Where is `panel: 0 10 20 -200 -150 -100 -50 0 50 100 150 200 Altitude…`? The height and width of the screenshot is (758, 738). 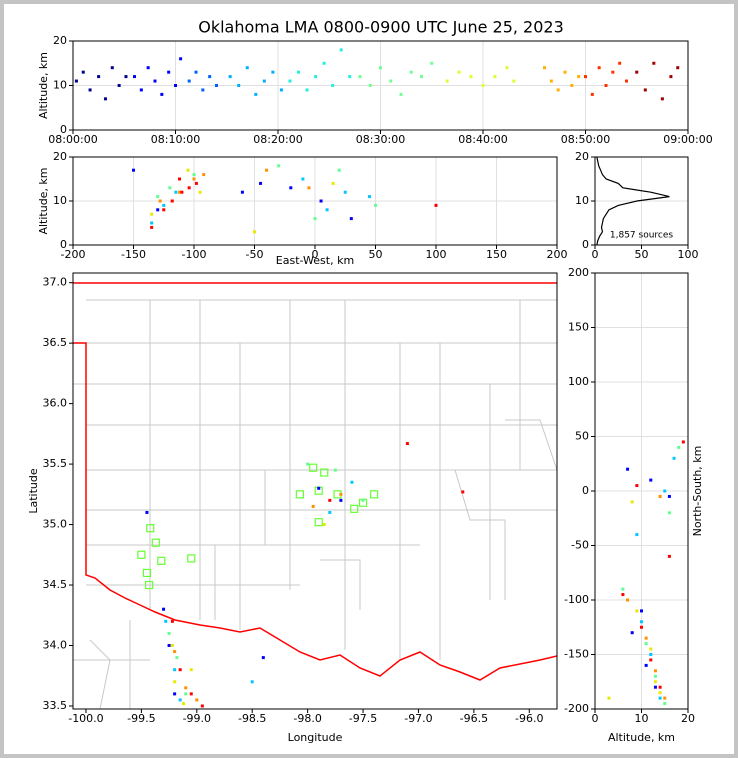
panel: 0 10 20 -200 -150 -100 -50 0 50 100 150 200 Altitude… is located at coordinates (634, 505).